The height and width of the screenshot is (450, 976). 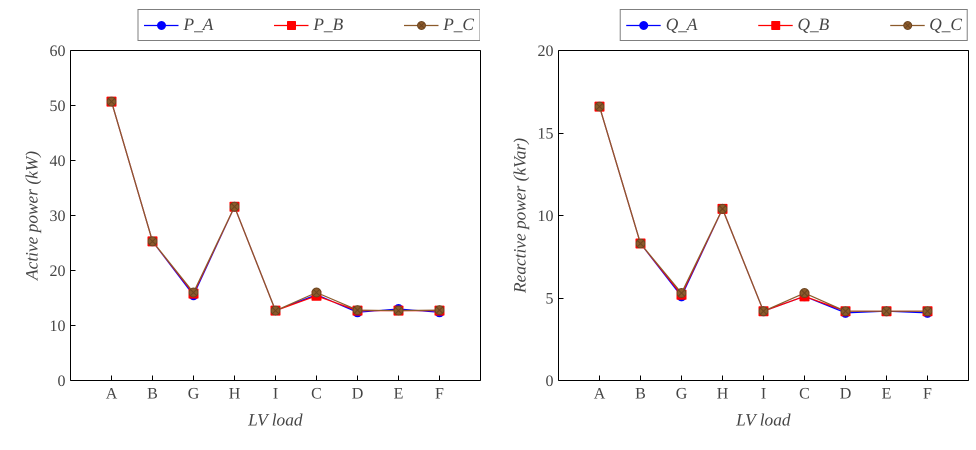 What do you see at coordinates (32, 215) in the screenshot?
I see `y-axis-title: Active power (kW)` at bounding box center [32, 215].